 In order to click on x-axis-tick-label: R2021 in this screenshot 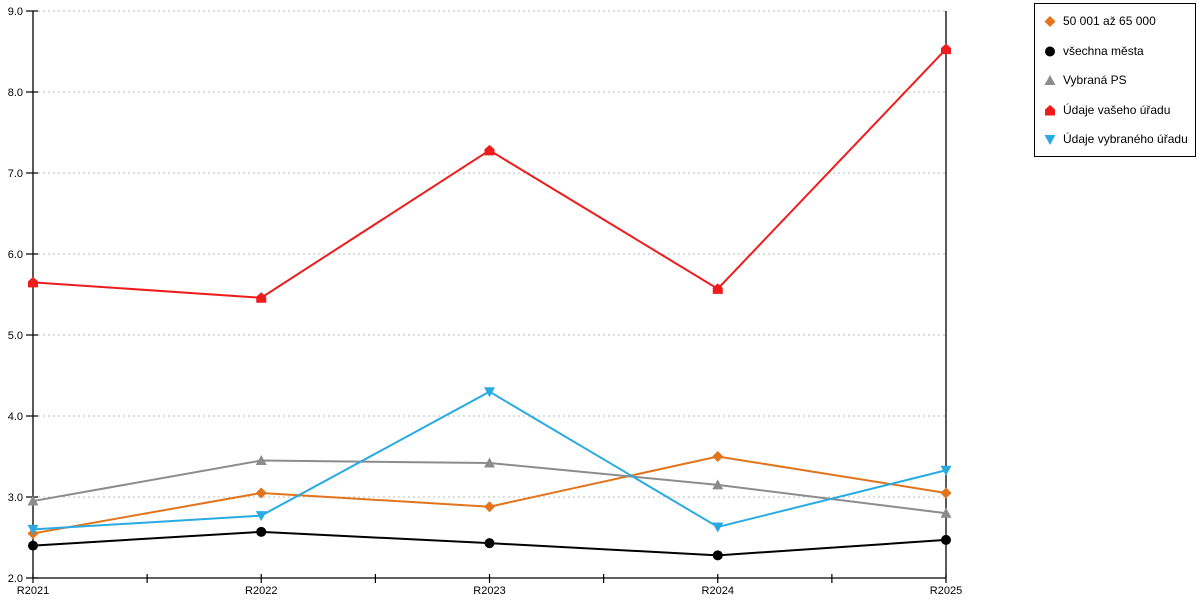, I will do `click(33, 591)`.